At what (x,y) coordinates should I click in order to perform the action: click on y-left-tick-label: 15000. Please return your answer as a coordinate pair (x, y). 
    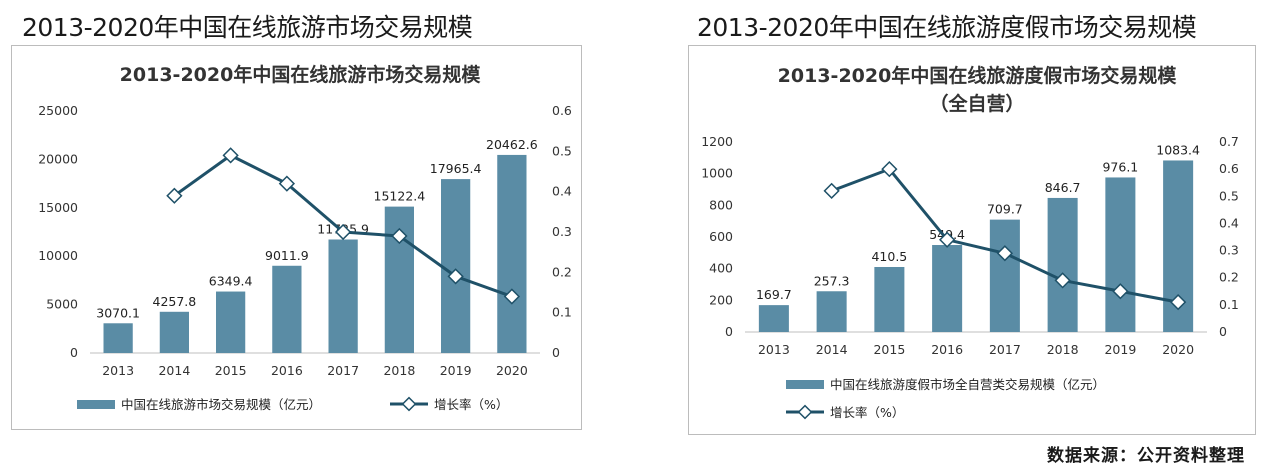
    Looking at the image, I should click on (58, 207).